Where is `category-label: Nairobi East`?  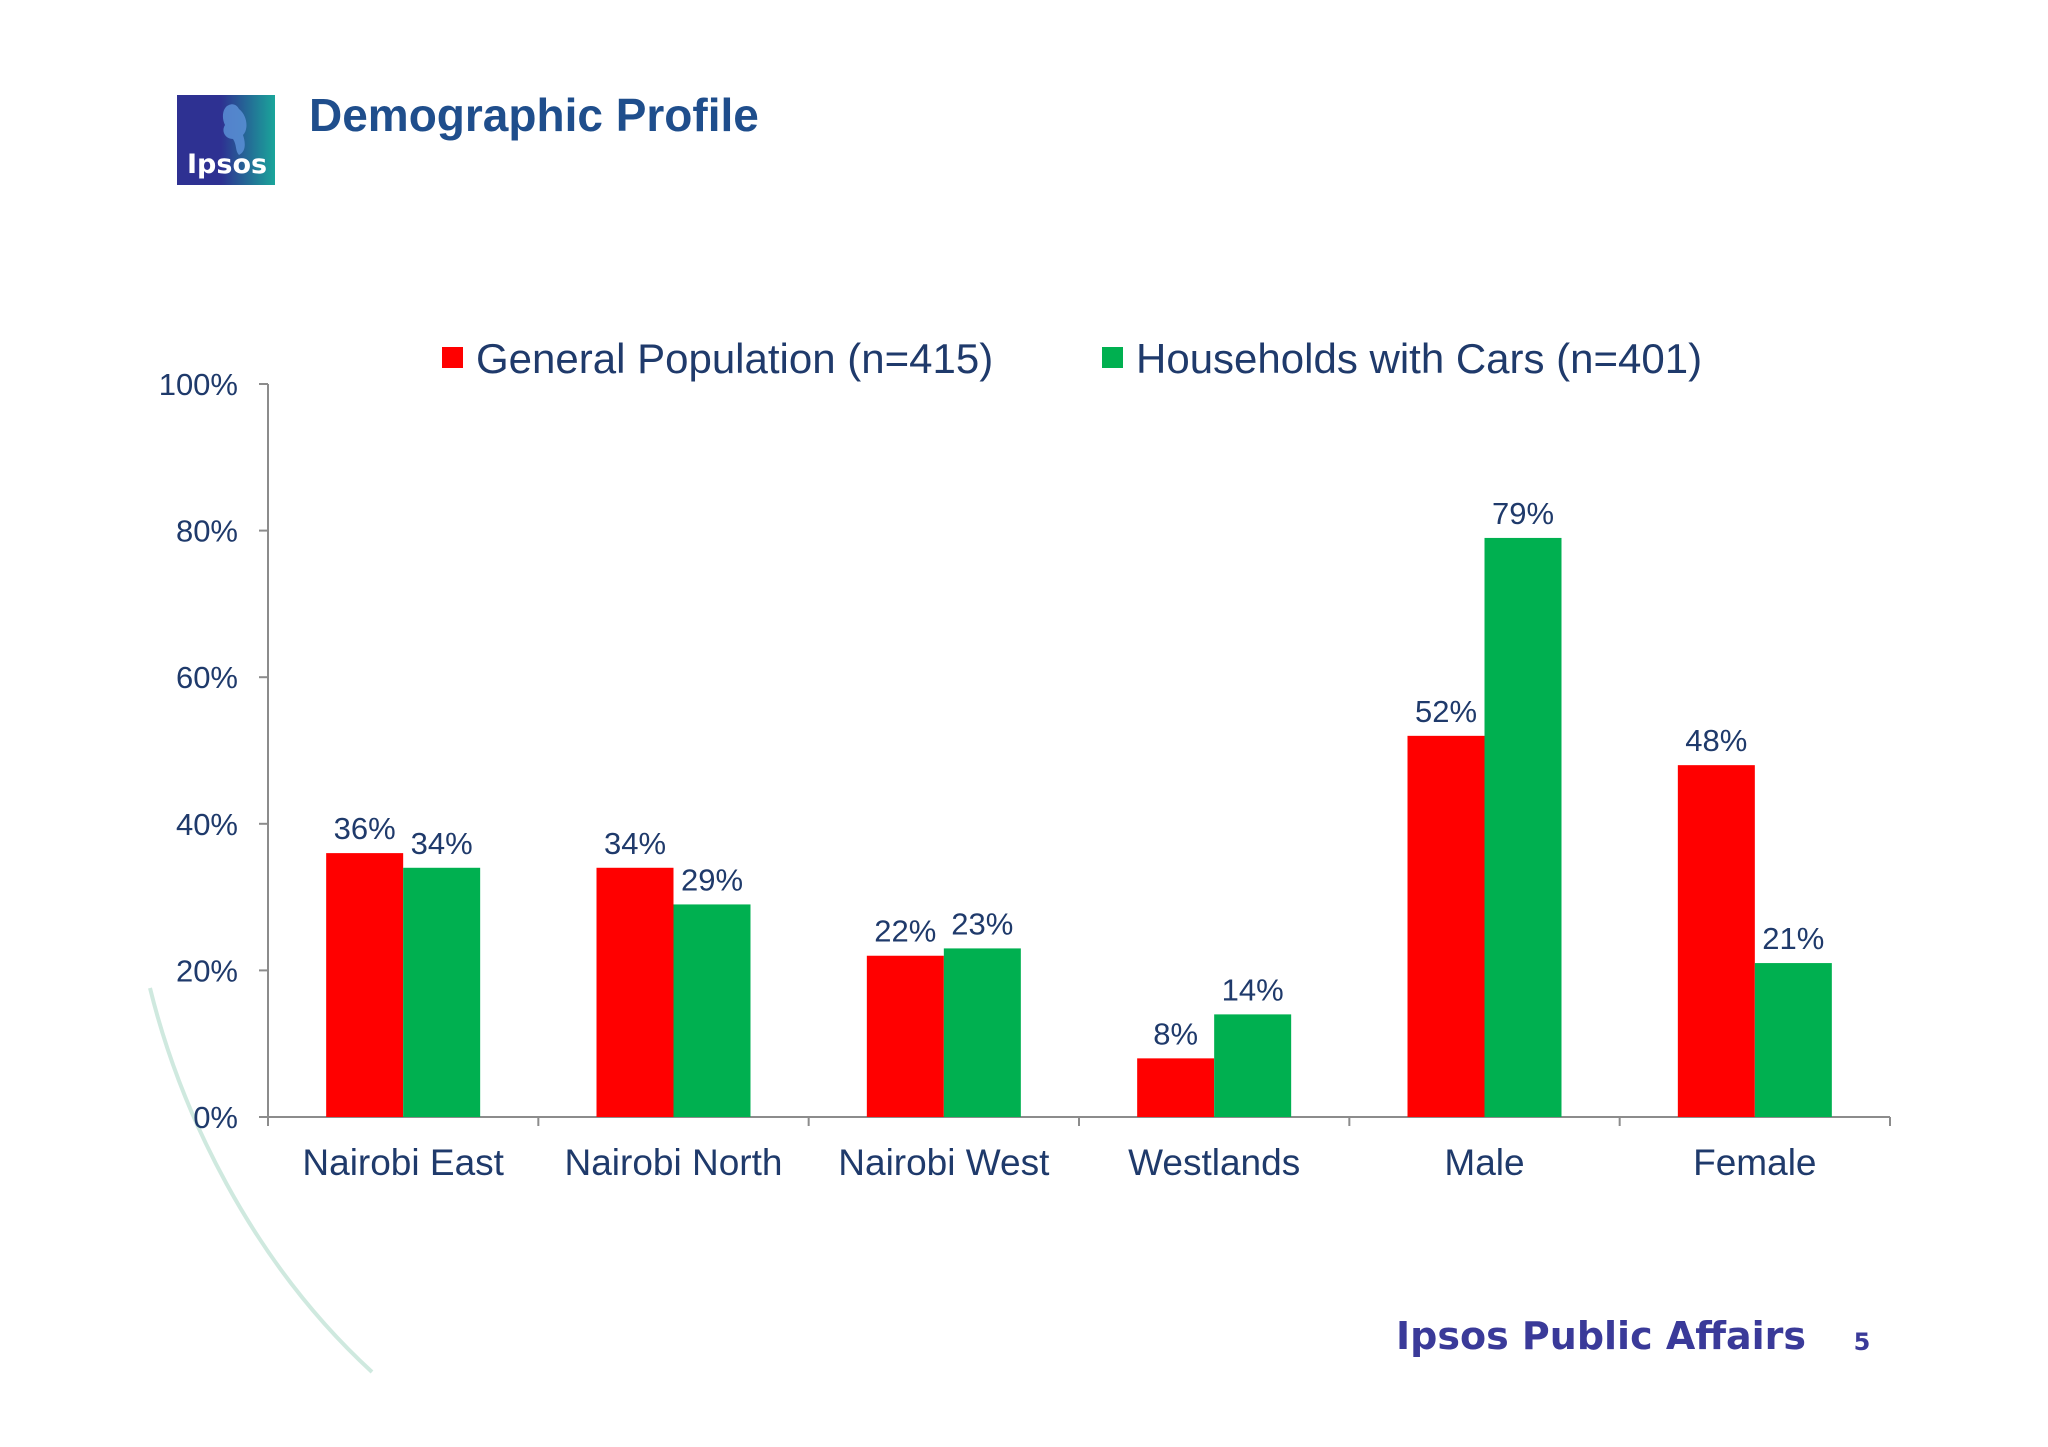 category-label: Nairobi East is located at coordinates (403, 1162).